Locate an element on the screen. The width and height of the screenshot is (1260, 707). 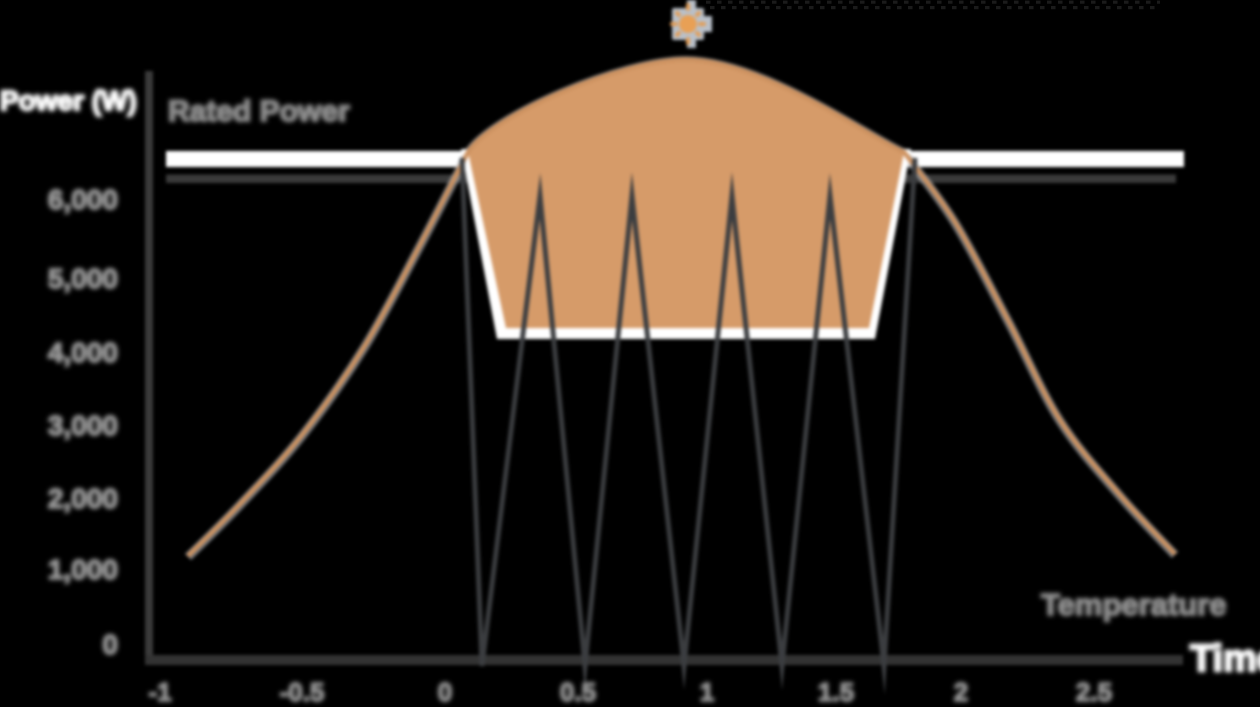
svg-text: 6,000 is located at coordinates (83, 199).